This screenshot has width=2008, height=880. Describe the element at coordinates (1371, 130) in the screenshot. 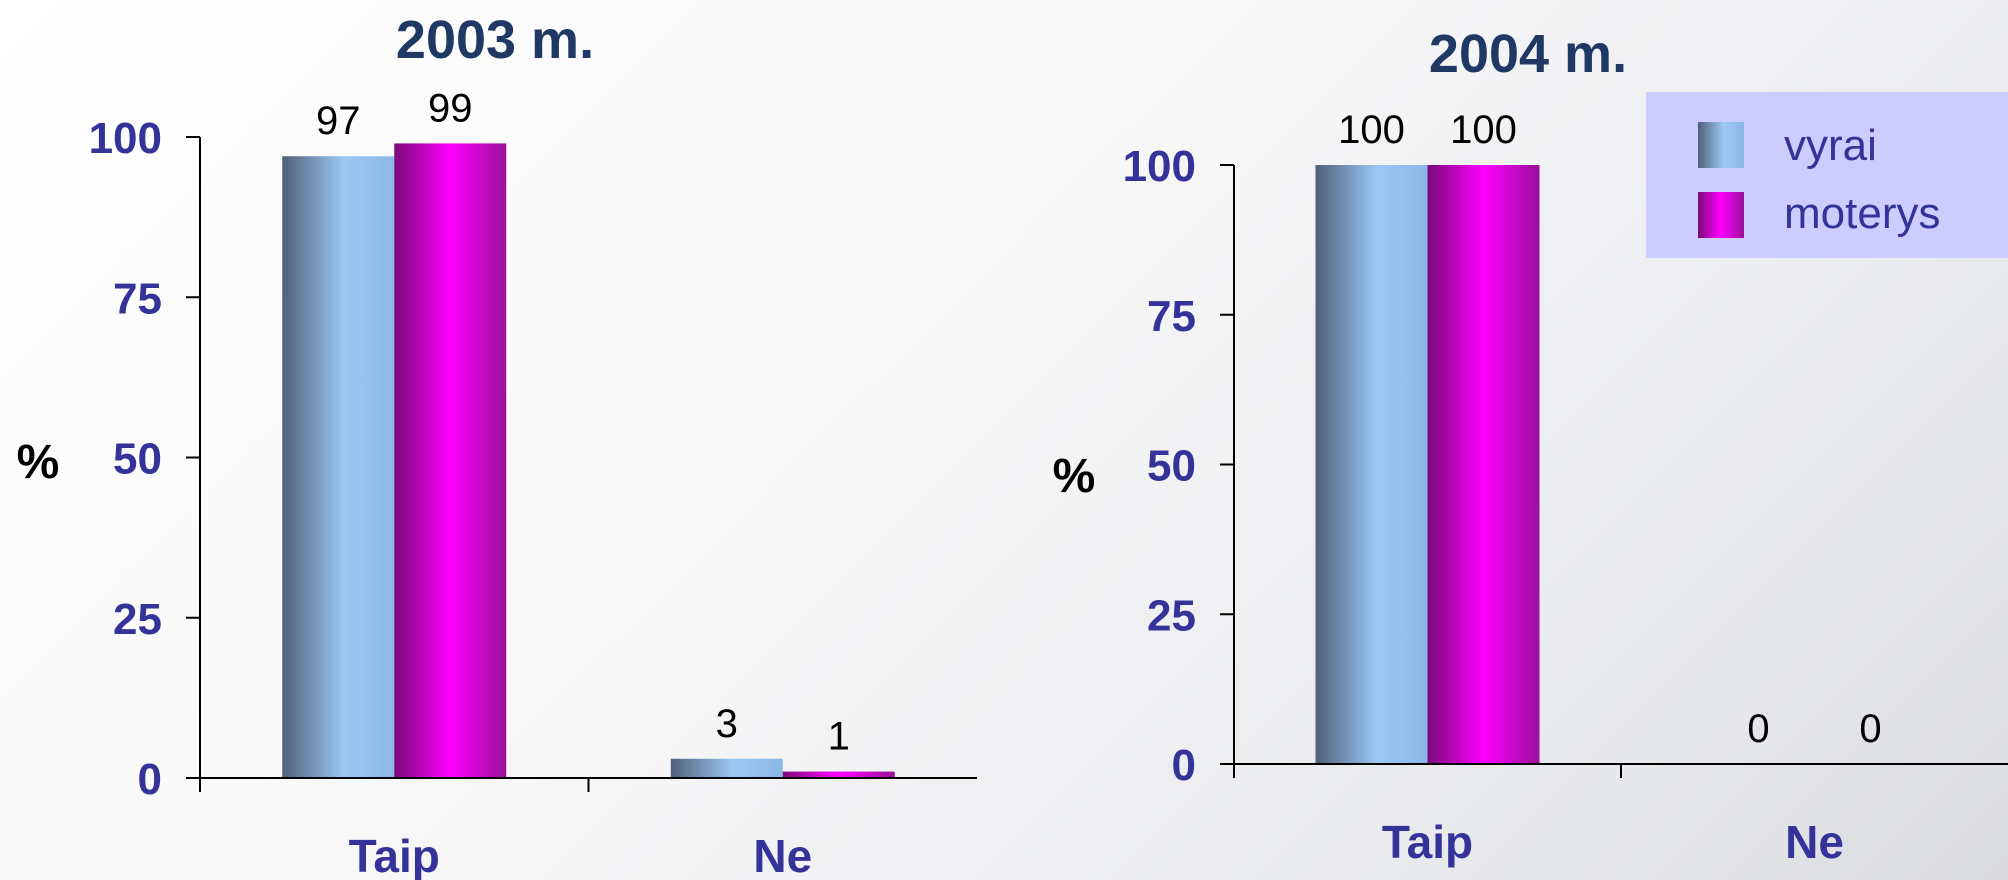

I see `data-label-vyrai: 100` at that location.